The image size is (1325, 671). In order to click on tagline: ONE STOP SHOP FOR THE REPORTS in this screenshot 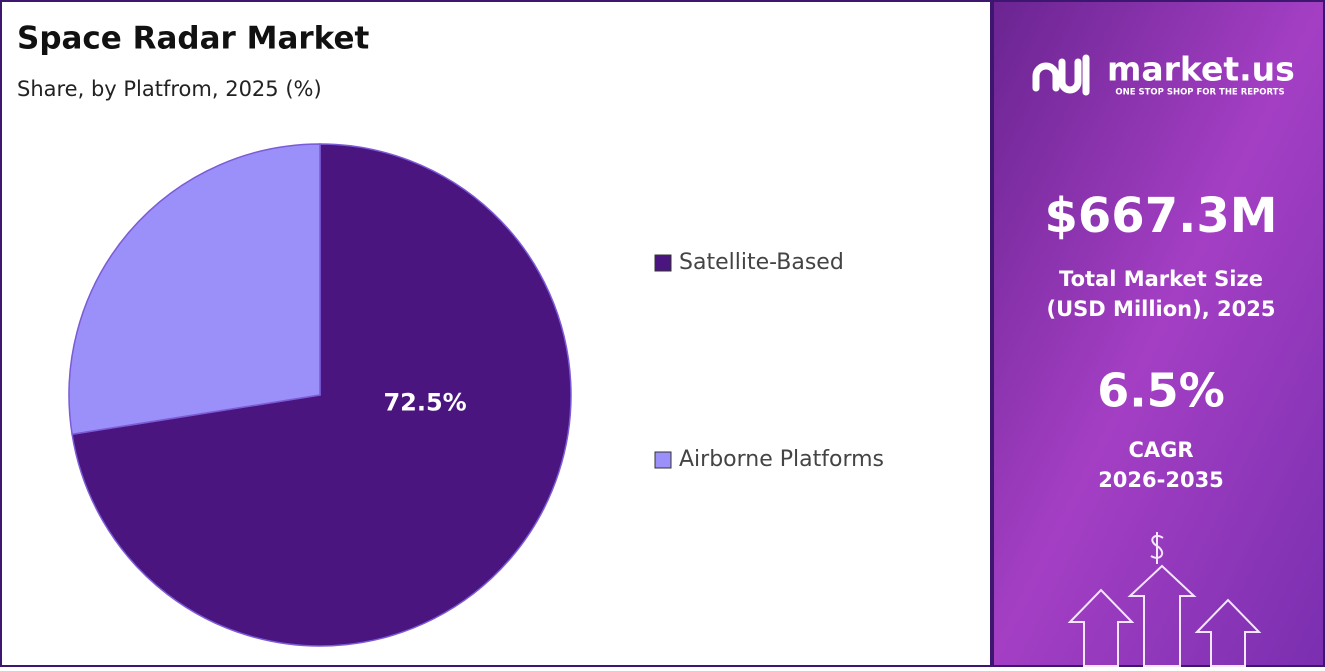, I will do `click(1199, 93)`.